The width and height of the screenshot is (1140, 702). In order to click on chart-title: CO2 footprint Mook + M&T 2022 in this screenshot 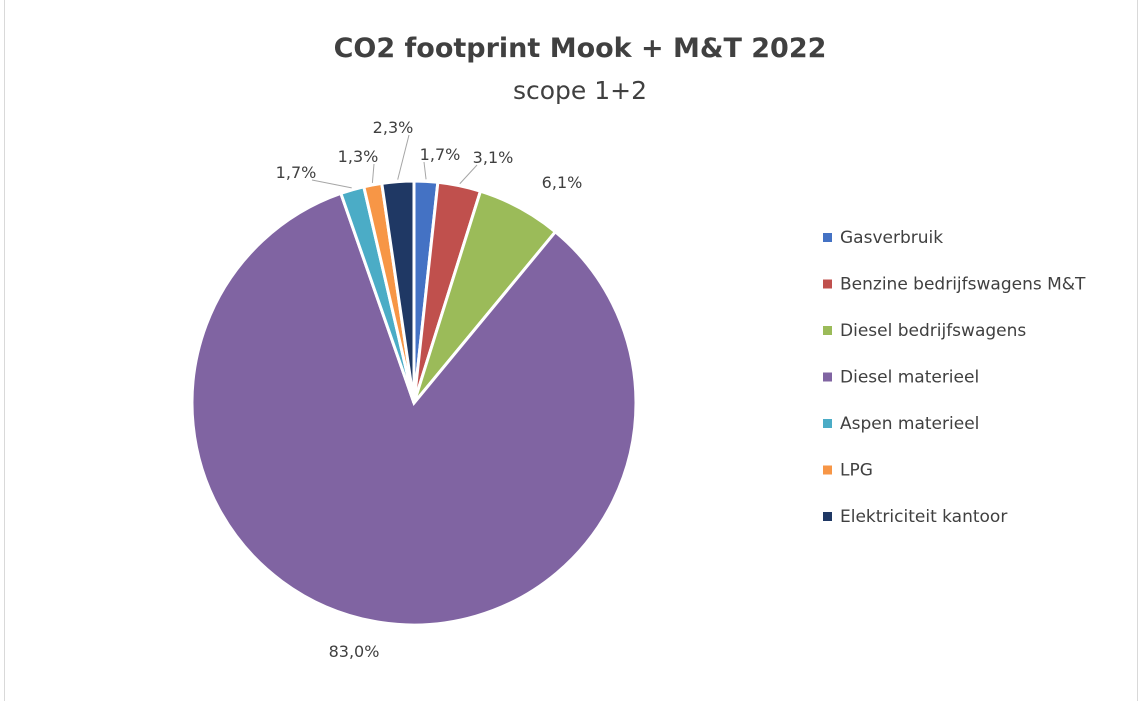, I will do `click(580, 48)`.